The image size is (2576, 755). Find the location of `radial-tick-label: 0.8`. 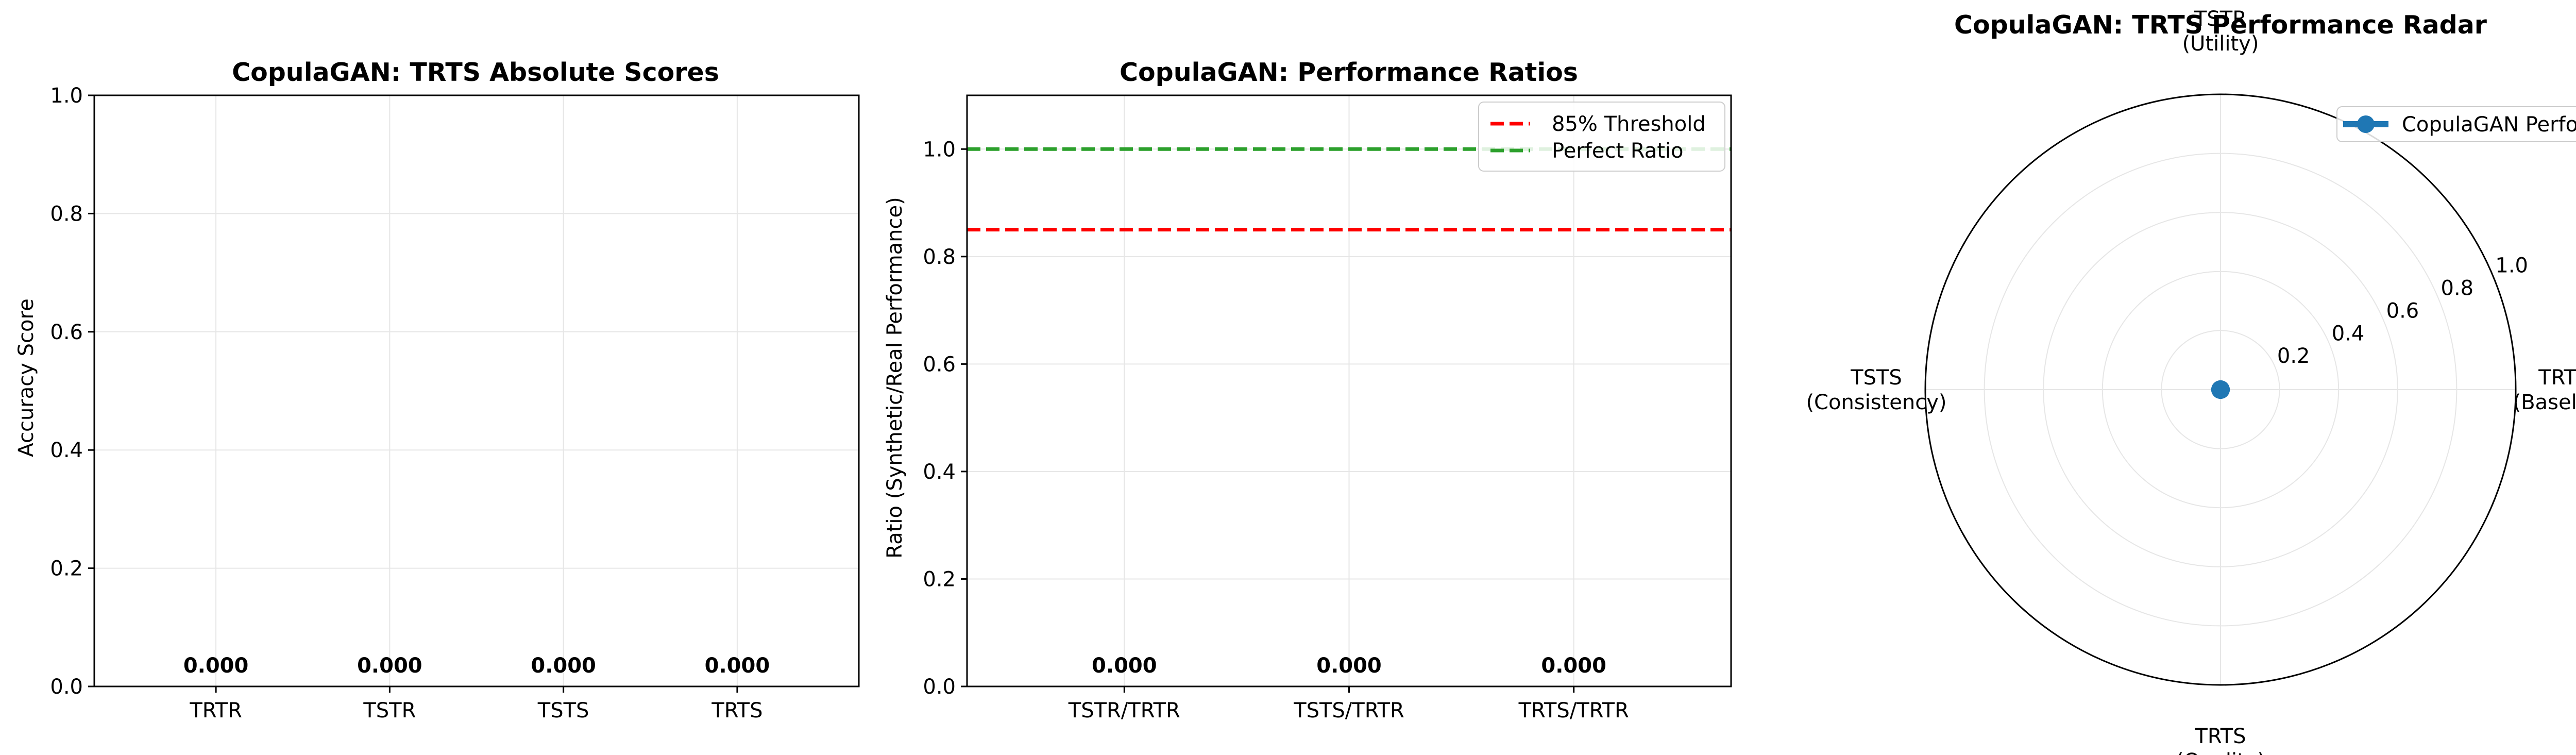

radial-tick-label: 0.8 is located at coordinates (2457, 288).